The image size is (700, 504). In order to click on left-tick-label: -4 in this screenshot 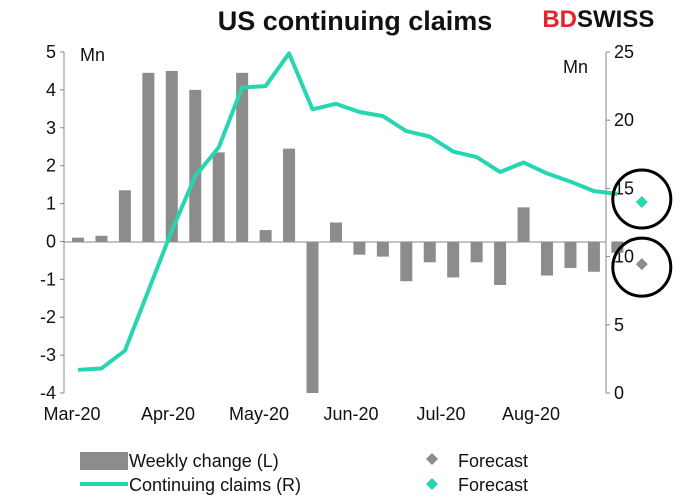, I will do `click(48, 393)`.